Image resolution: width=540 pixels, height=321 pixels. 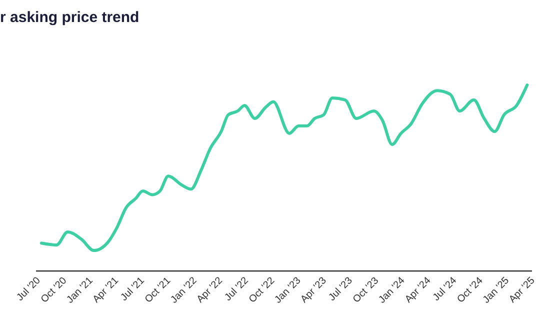 What do you see at coordinates (418, 290) in the screenshot?
I see `x-tick-label: Apr '24` at bounding box center [418, 290].